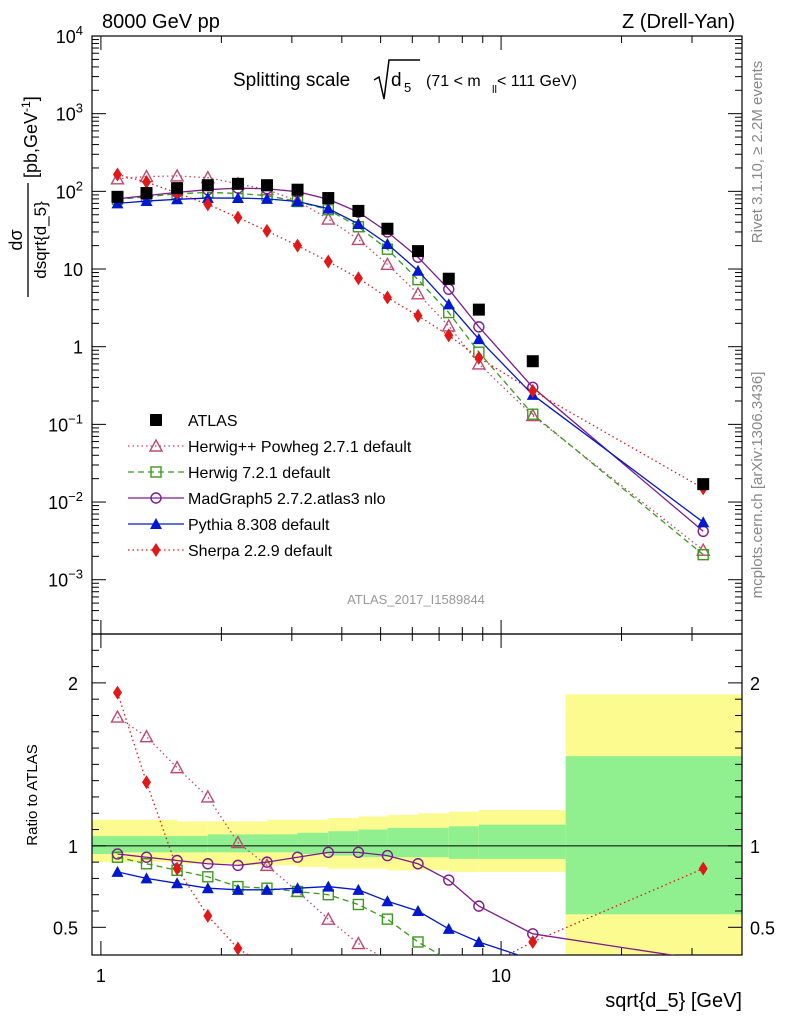 This screenshot has width=786, height=1024. Describe the element at coordinates (407, 87) in the screenshot. I see `svg-text: 5` at that location.